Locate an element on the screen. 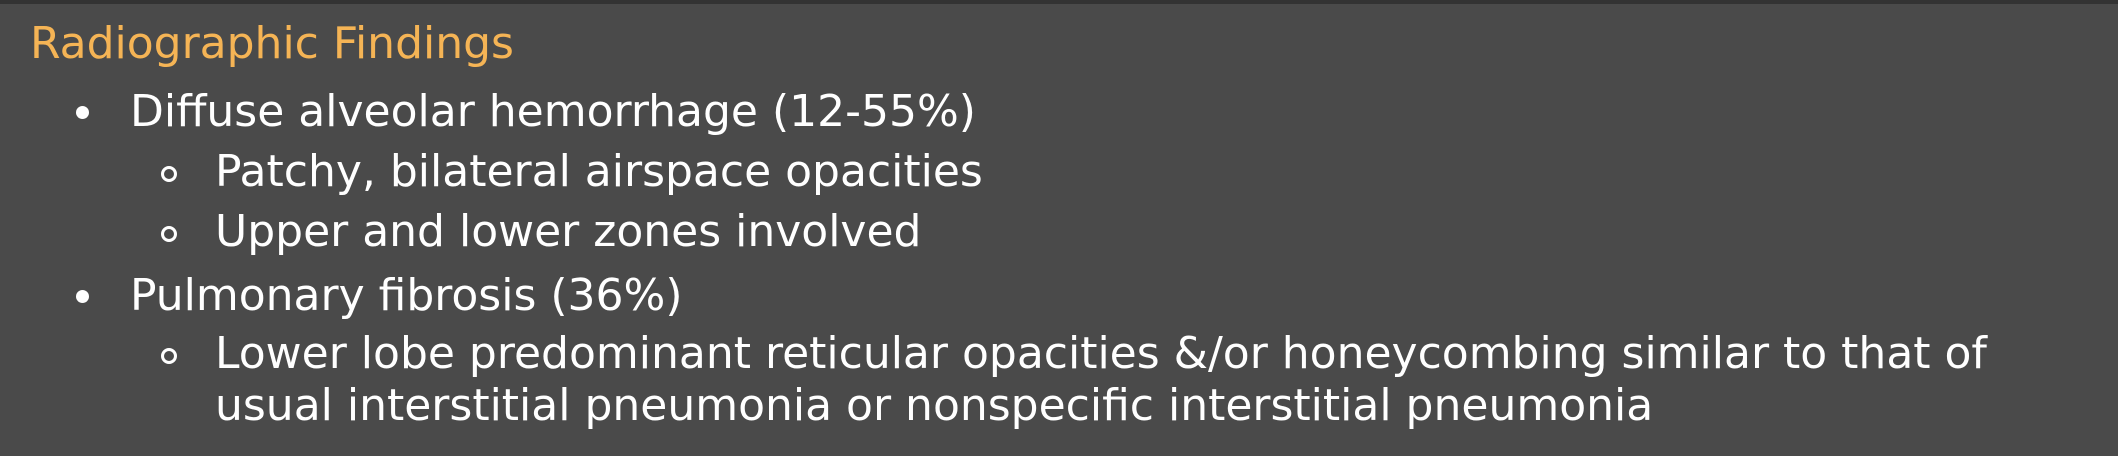 The width and height of the screenshot is (2118, 456). sub-bullet-item-patchy: Patchy, bilateral airspace opacities is located at coordinates (1128, 172).